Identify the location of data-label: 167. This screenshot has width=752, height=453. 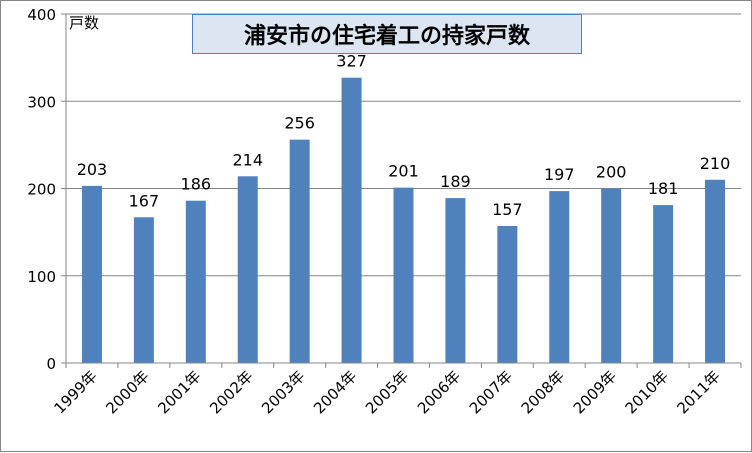
(144, 200).